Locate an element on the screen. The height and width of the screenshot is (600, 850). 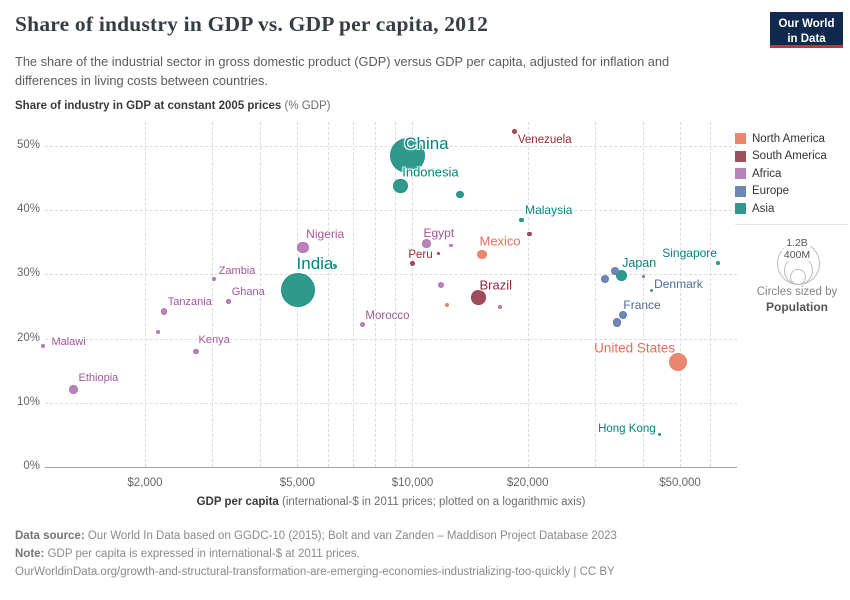
legend-label-africa: Africa is located at coordinates (767, 173).